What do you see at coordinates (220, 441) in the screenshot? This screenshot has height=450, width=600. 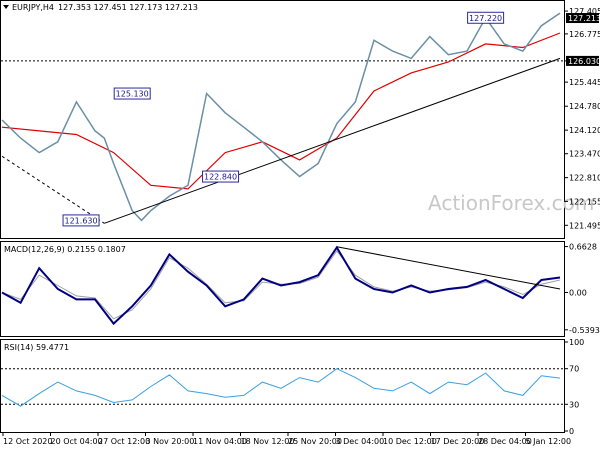 I see `time-tick-label: 11 Nov 04:00` at bounding box center [220, 441].